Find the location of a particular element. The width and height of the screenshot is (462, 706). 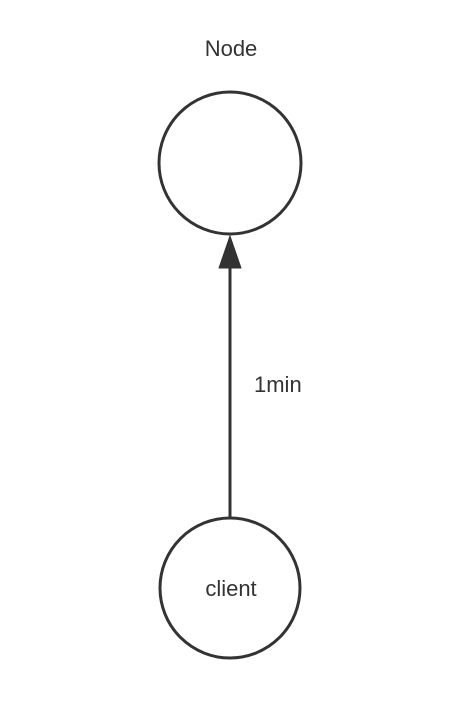

client-circle is located at coordinates (230, 588).